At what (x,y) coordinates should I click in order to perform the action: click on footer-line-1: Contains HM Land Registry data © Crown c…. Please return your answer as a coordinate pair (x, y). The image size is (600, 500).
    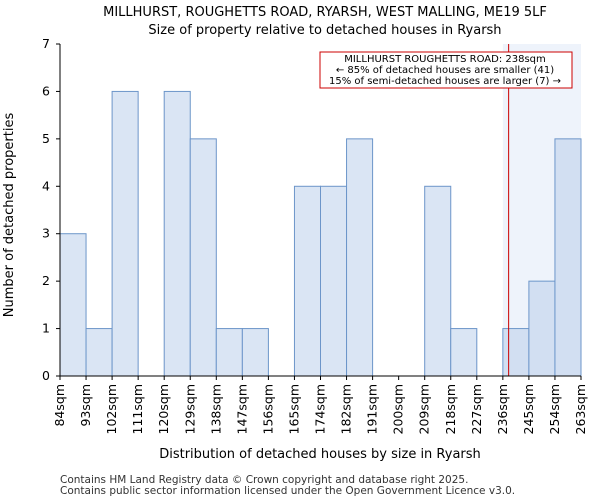
    Looking at the image, I should click on (264, 480).